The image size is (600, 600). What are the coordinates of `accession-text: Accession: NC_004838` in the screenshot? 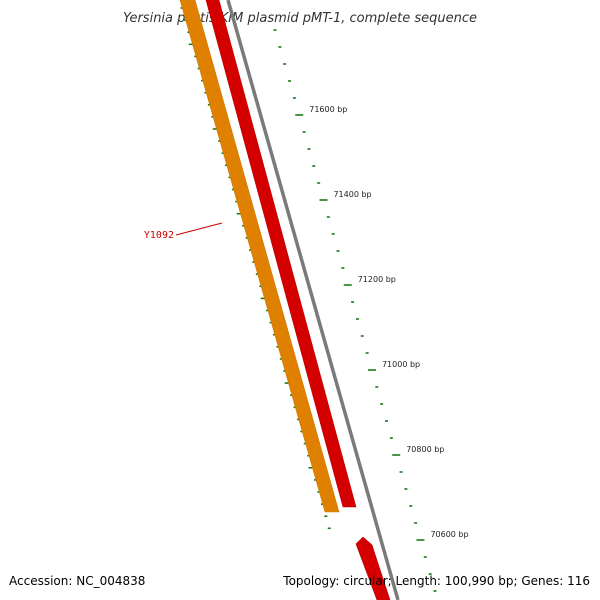 It's located at (77, 581).